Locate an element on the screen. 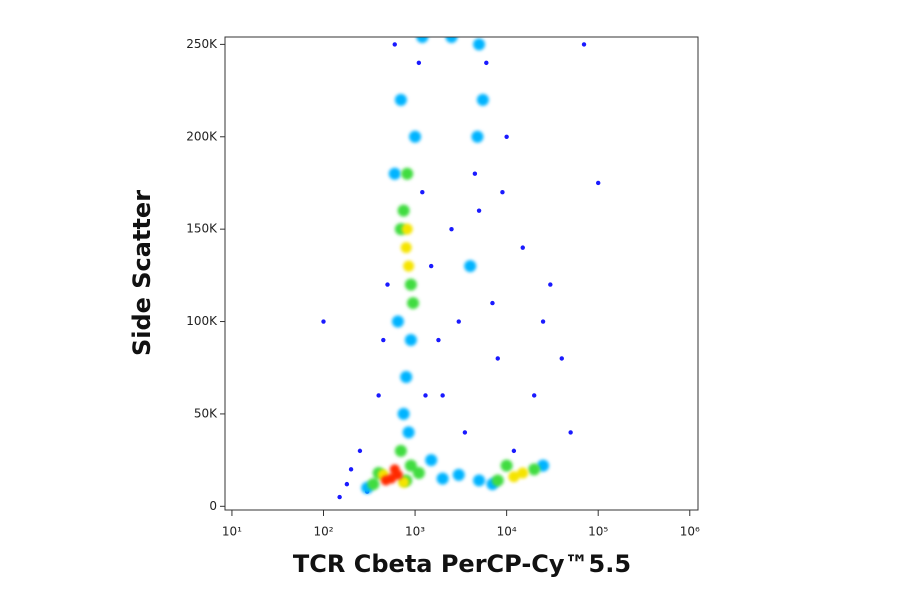 This screenshot has width=900, height=598. x-tick-label: 10⁴ is located at coordinates (507, 532).